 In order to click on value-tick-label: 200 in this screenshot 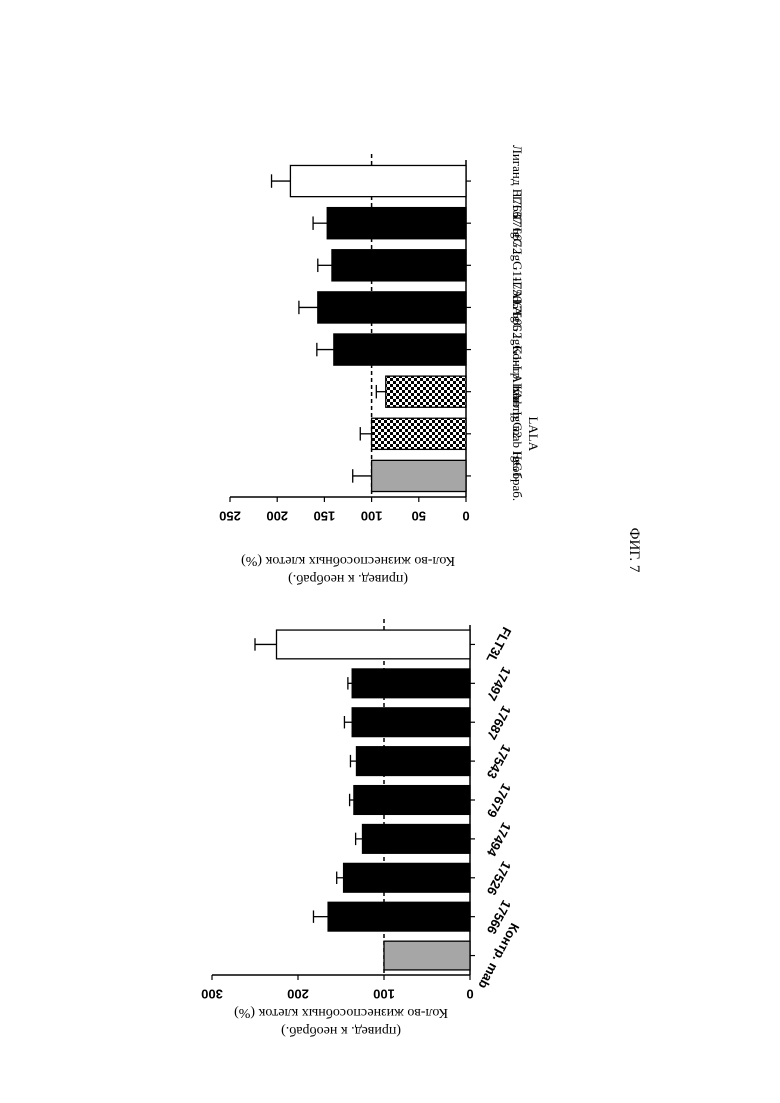, I will do `click(277, 516)`.